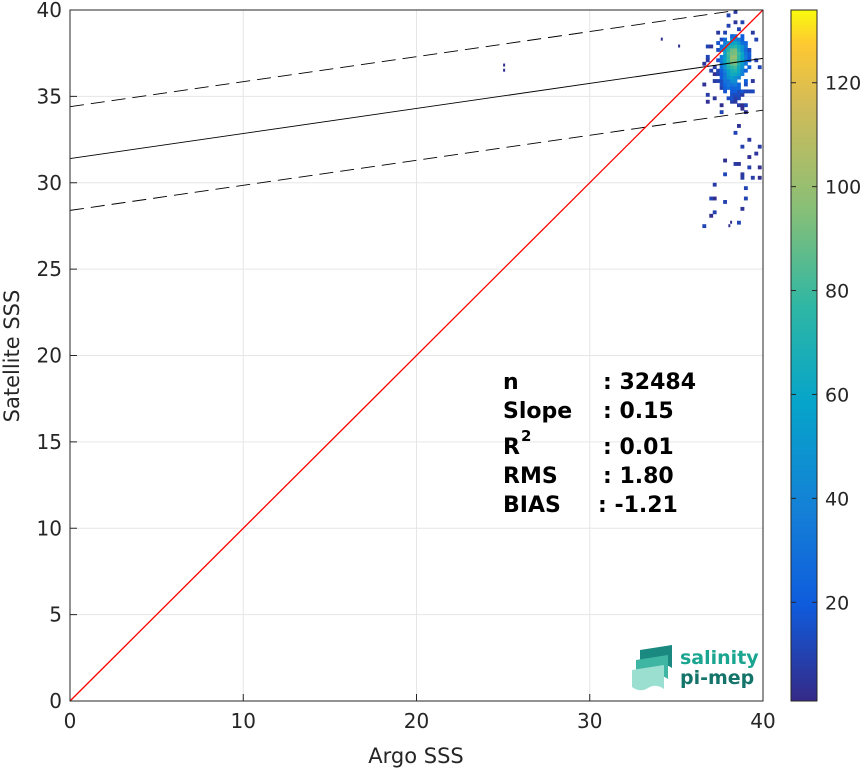 The width and height of the screenshot is (865, 768). I want to click on x-tick-label: 10, so click(243, 721).